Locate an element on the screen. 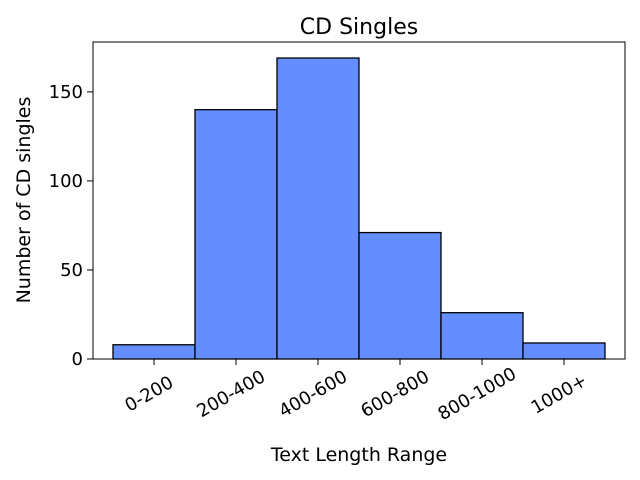 The height and width of the screenshot is (480, 640). y-tick-label: 50 is located at coordinates (71, 270).